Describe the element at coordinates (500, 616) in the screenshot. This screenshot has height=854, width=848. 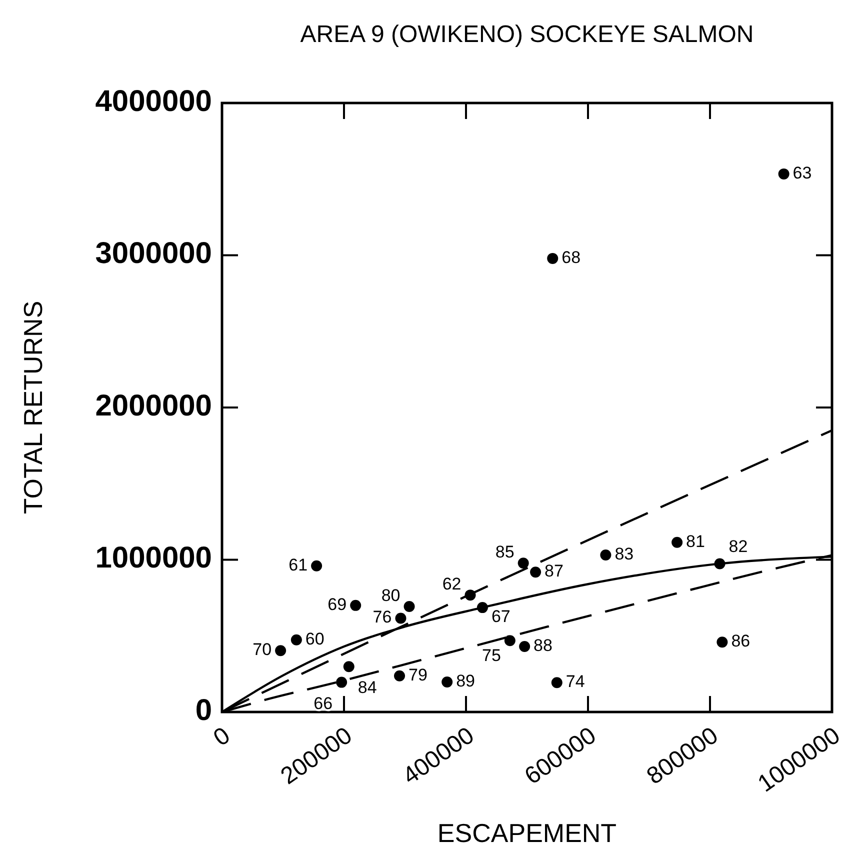
I see `annotation: 67` at that location.